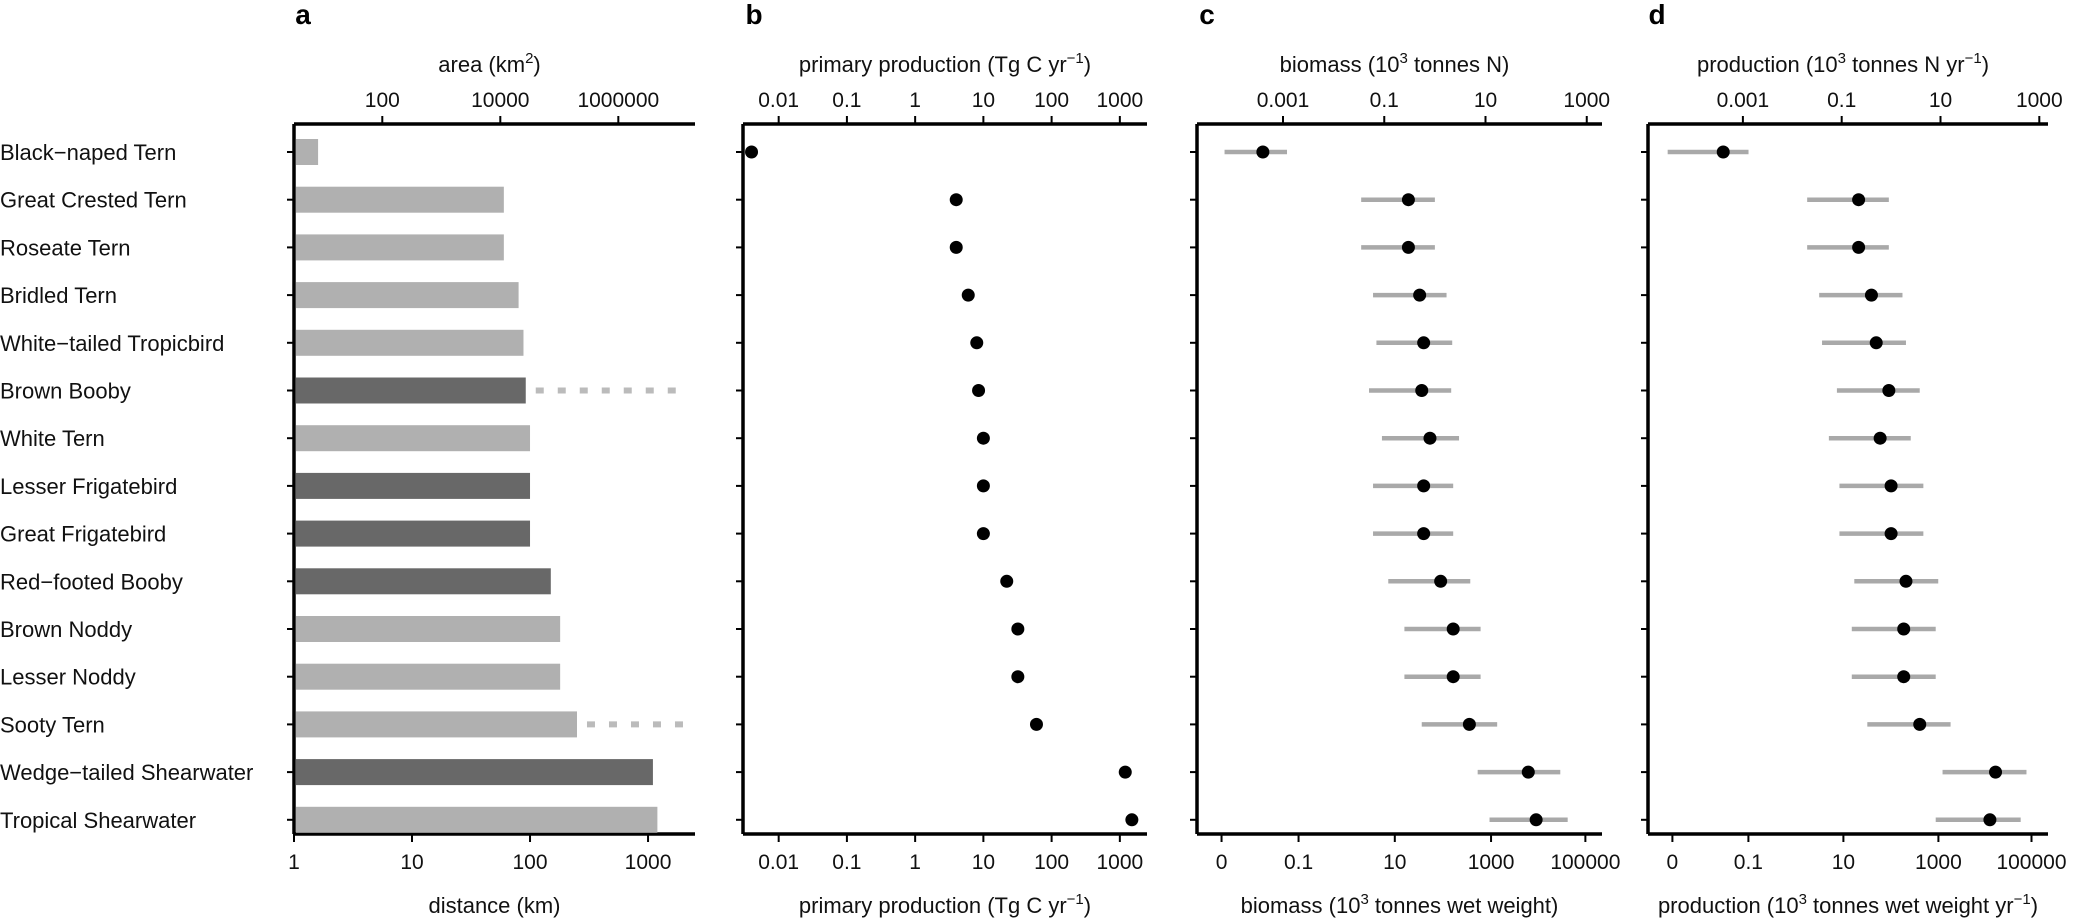 This screenshot has width=2087, height=923. I want to click on x-axis-title-sup: 3, so click(1364, 899).